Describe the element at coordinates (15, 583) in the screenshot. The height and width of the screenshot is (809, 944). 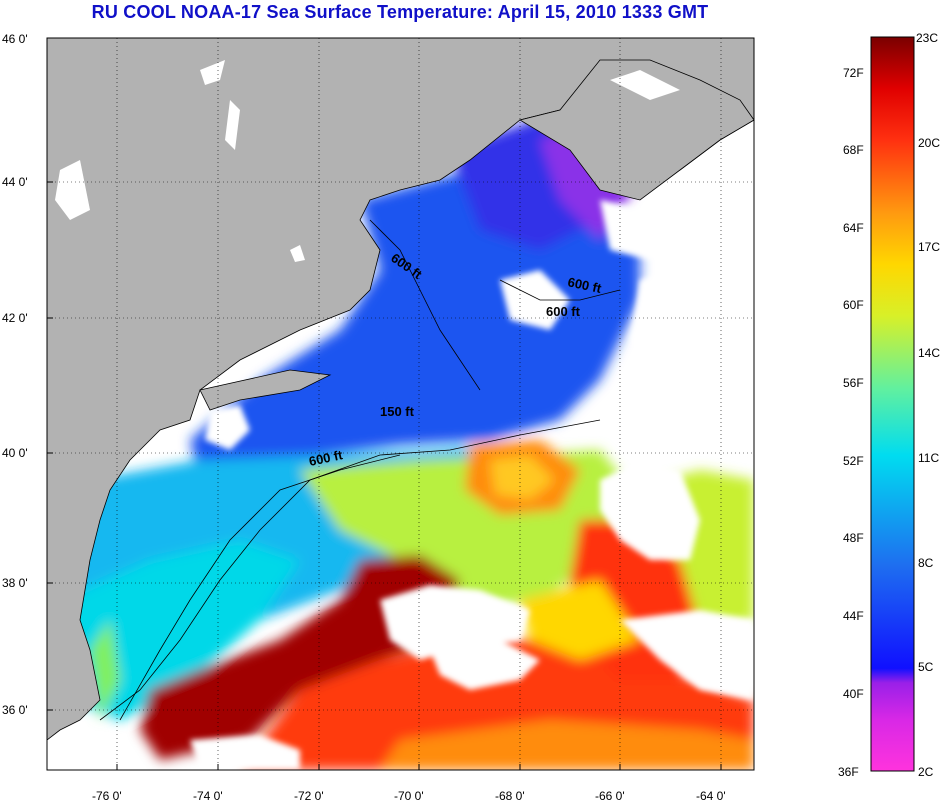
I see `lat-label: 38 0'` at that location.